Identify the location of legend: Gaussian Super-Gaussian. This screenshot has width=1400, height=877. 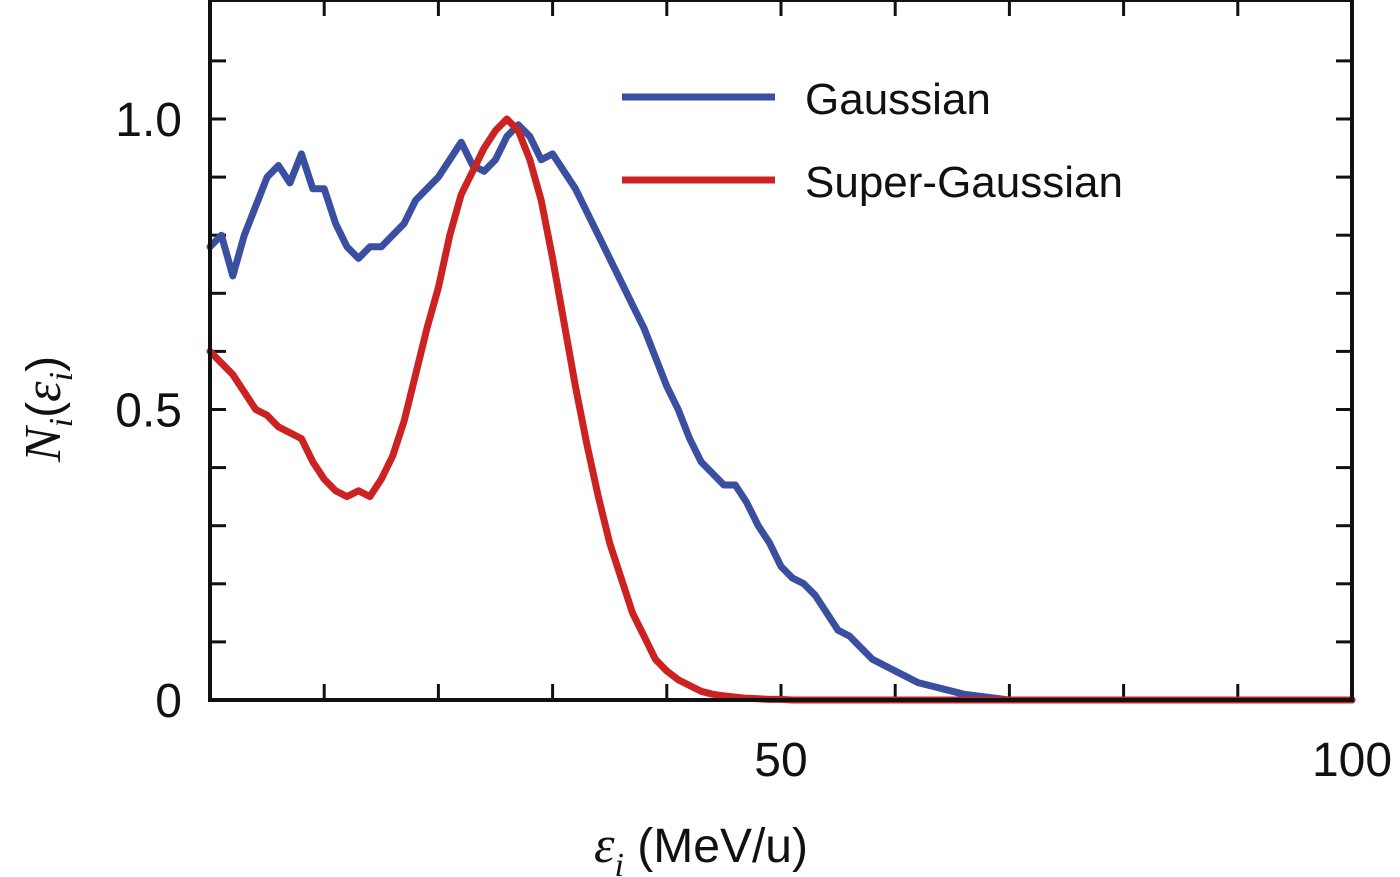
(872, 141).